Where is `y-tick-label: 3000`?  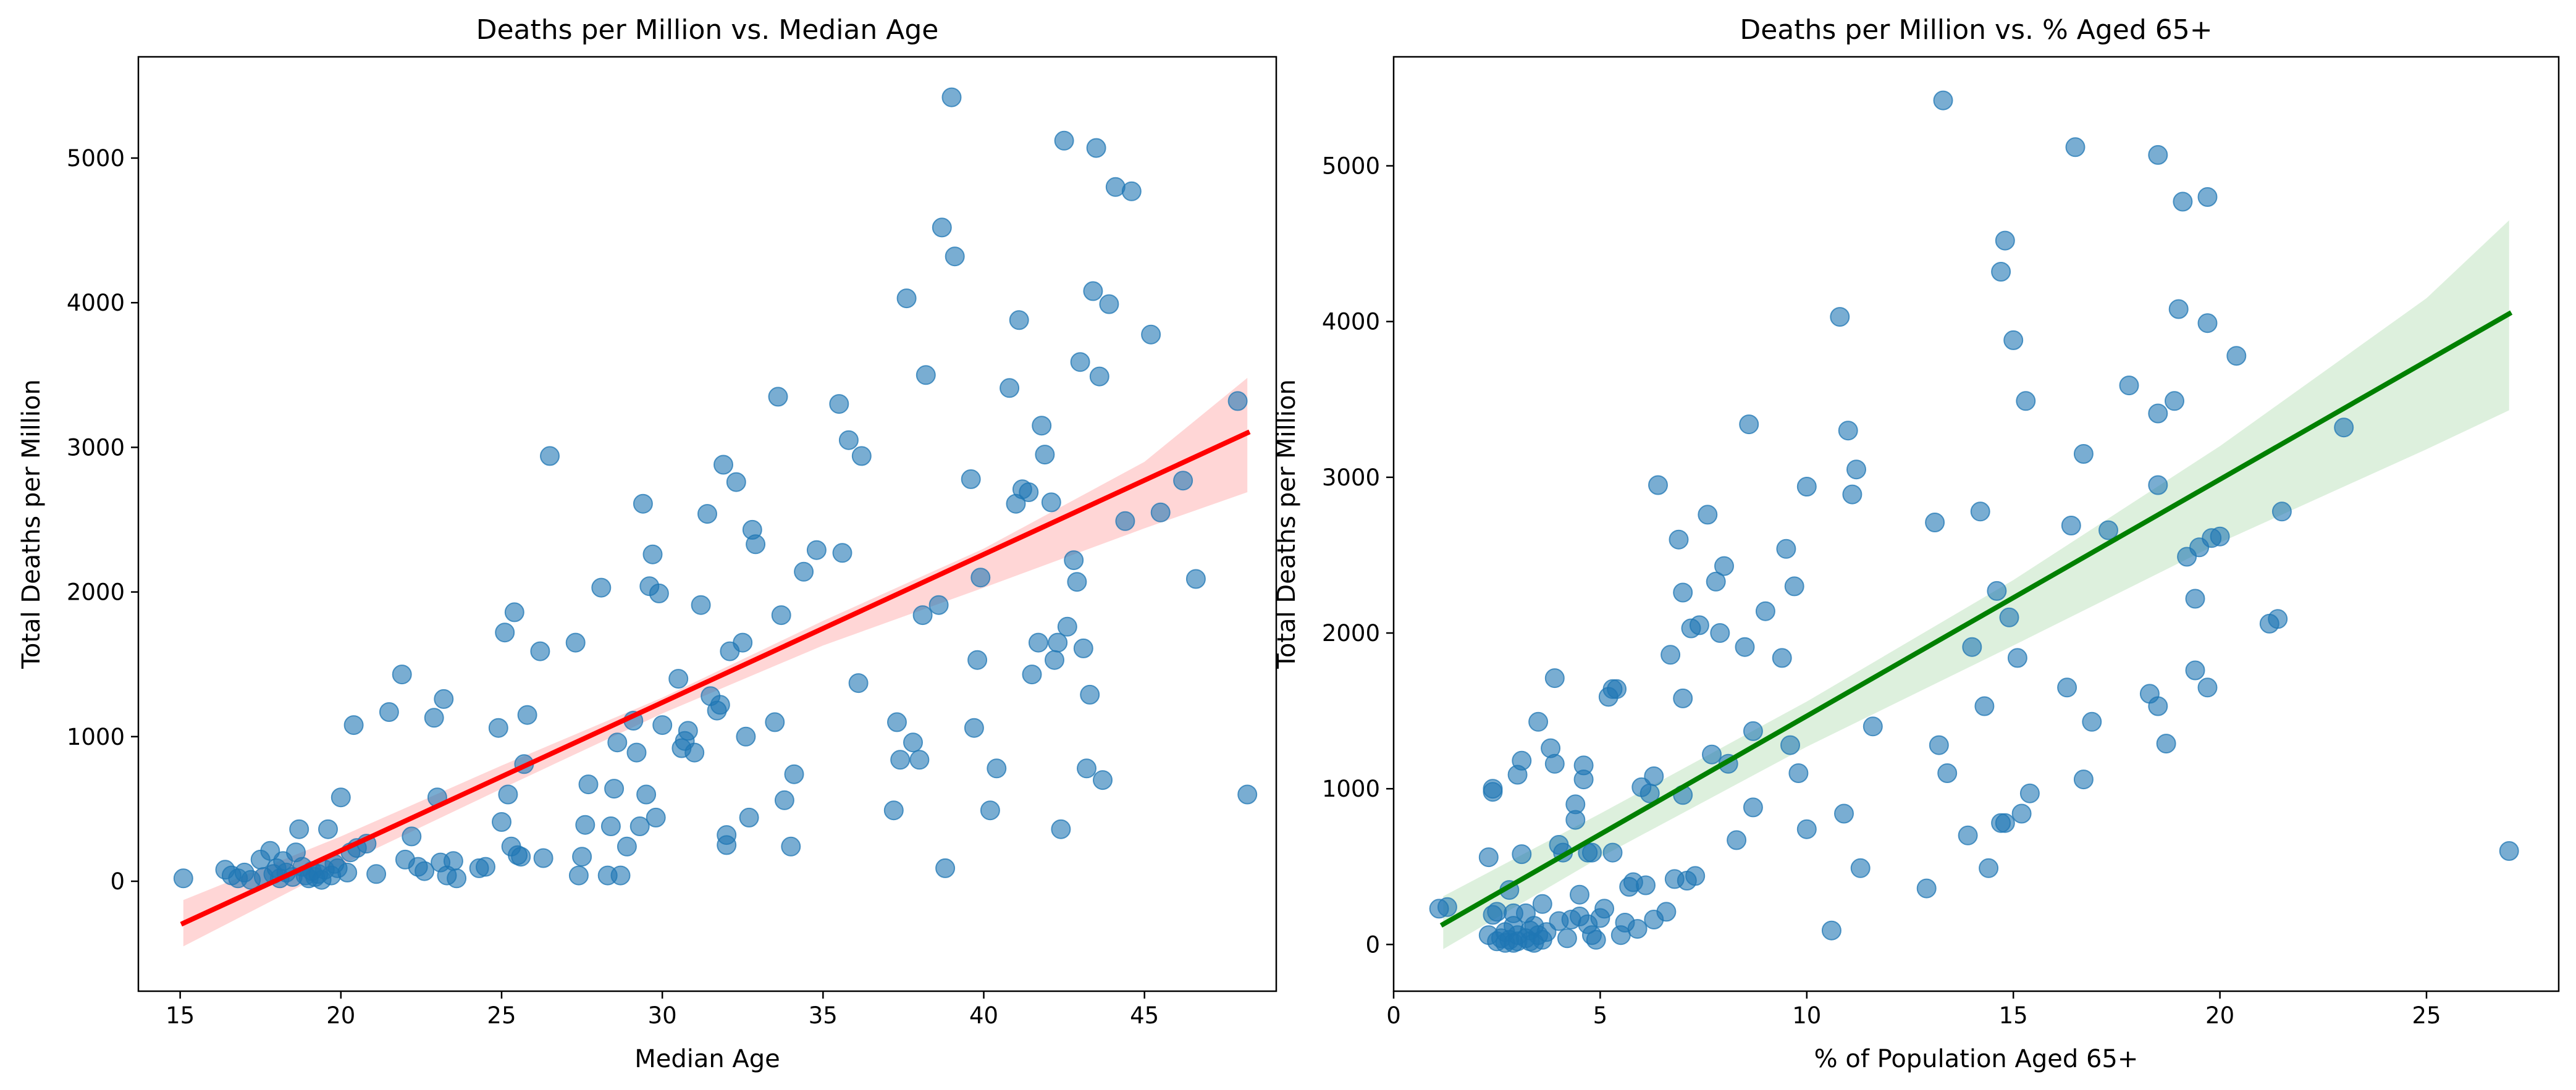 y-tick-label: 3000 is located at coordinates (96, 447).